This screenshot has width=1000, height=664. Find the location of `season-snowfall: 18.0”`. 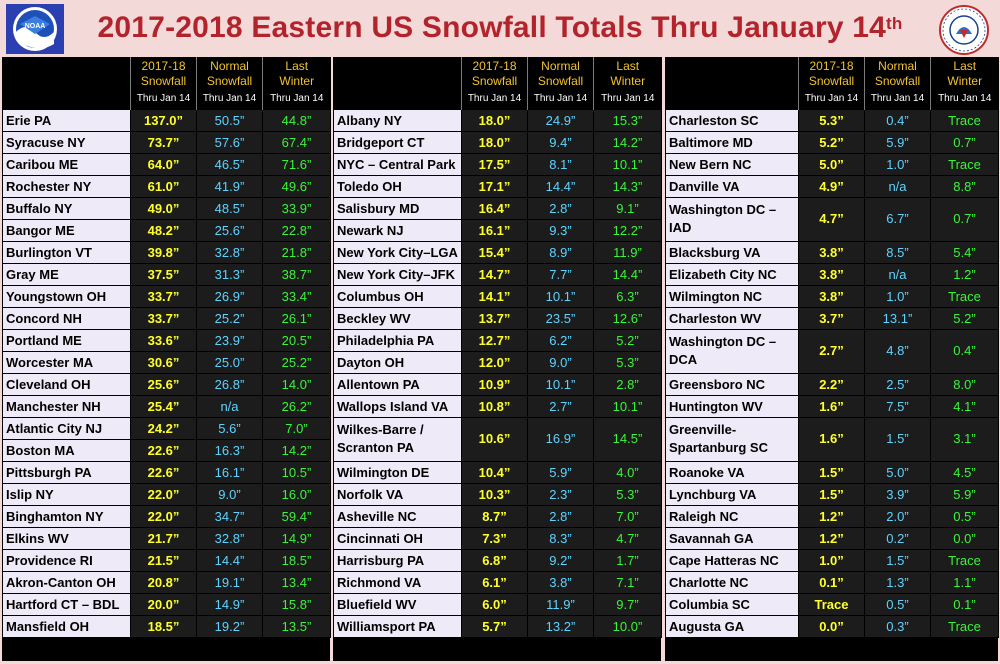

season-snowfall: 18.0” is located at coordinates (494, 120).